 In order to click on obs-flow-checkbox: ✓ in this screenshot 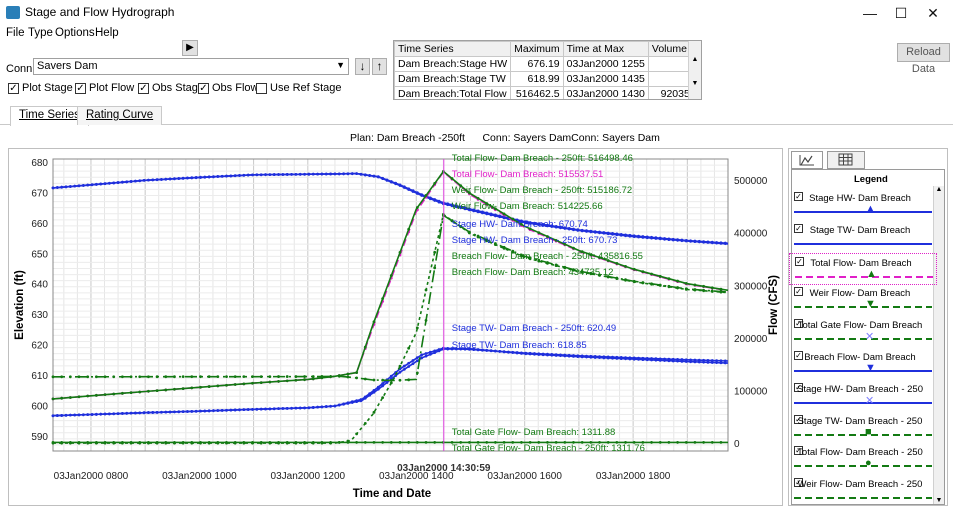, I will do `click(203, 88)`.